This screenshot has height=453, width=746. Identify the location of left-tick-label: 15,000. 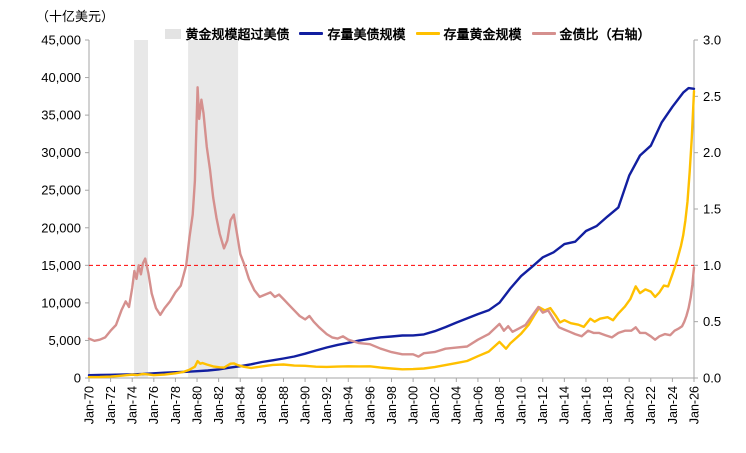
(61, 265).